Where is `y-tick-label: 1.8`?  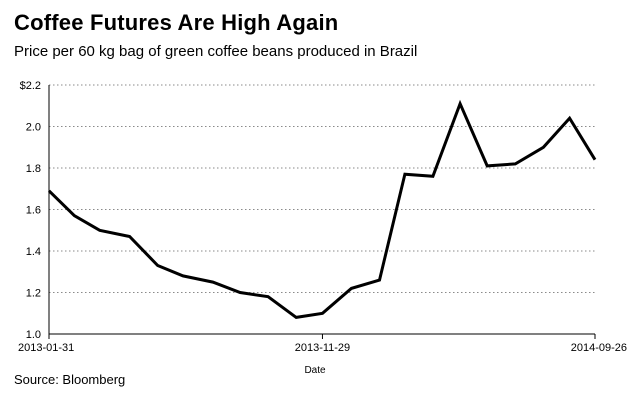
y-tick-label: 1.8 is located at coordinates (33, 169).